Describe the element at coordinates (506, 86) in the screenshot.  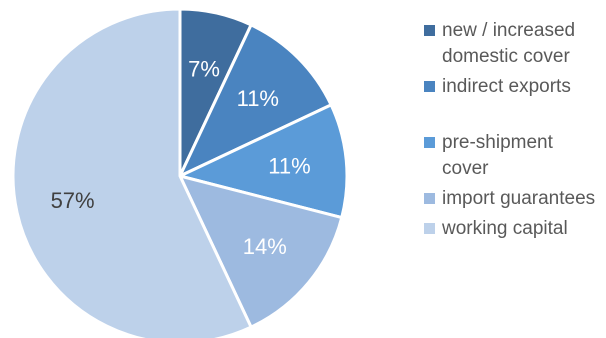
I see `legend-label: indirect exports` at that location.